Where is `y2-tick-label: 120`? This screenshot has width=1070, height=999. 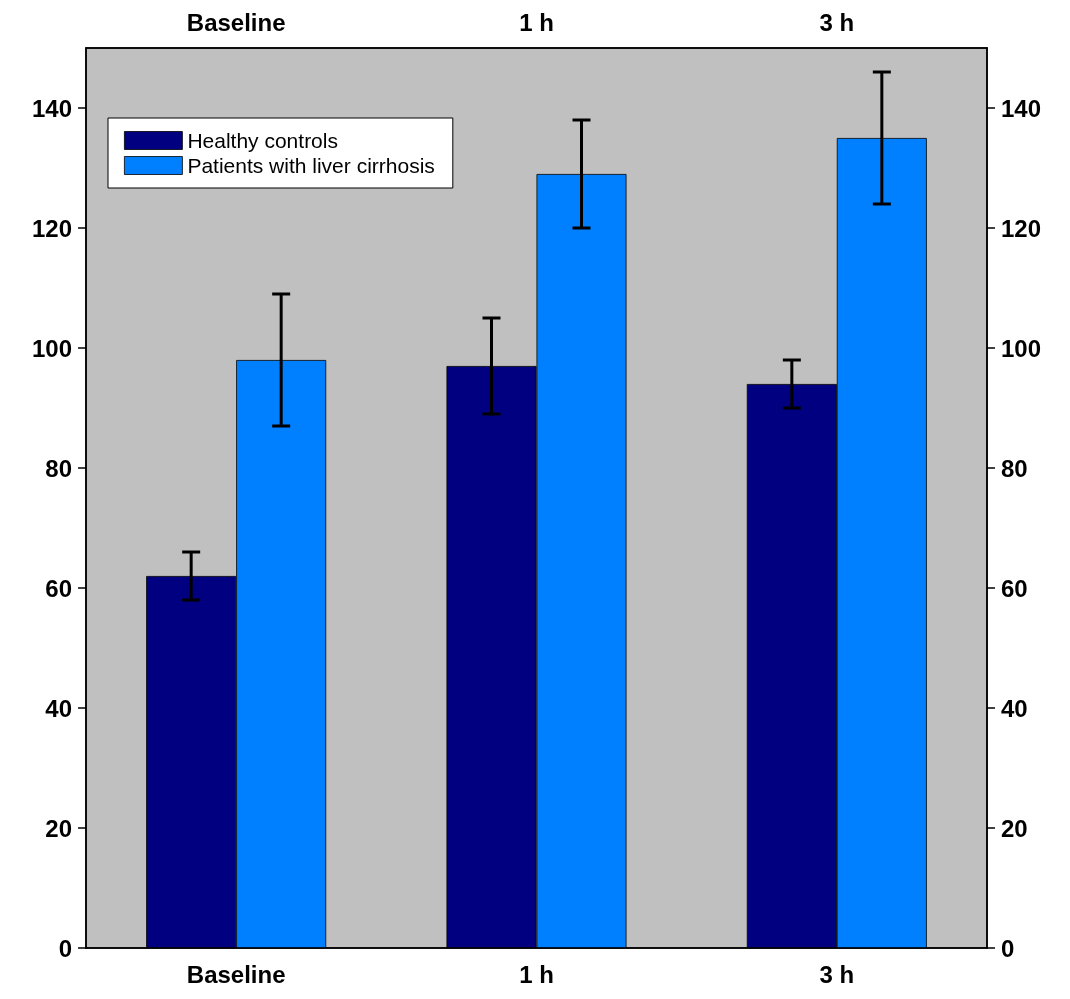
y2-tick-label: 120 is located at coordinates (1021, 228).